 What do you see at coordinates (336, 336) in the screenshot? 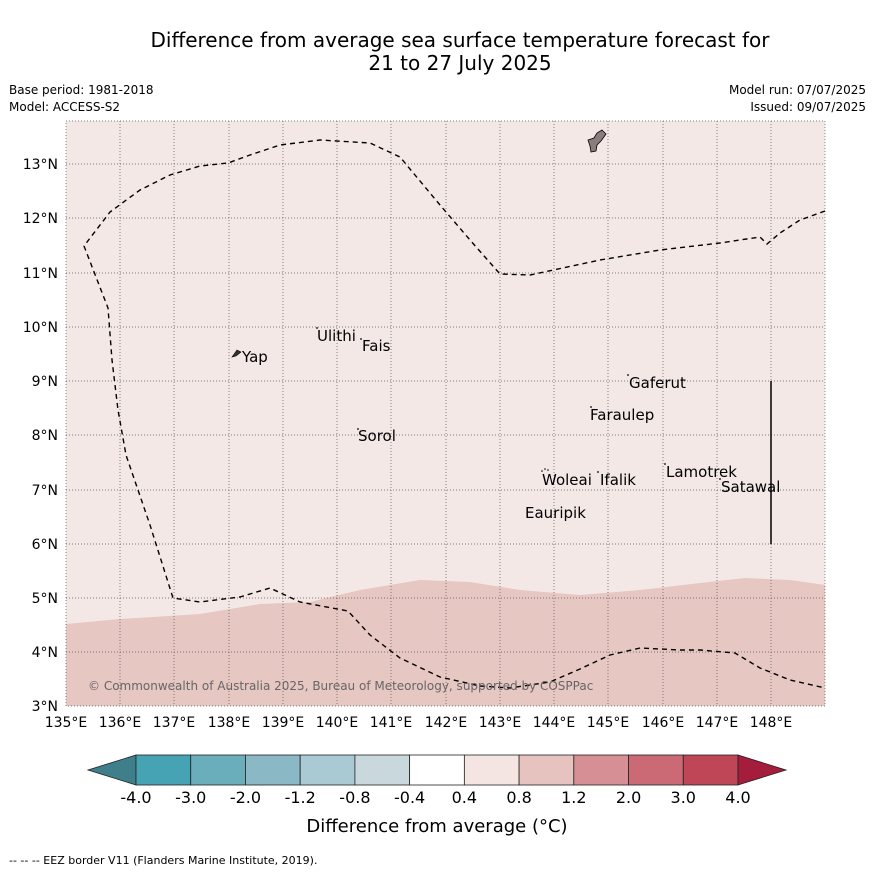
I see `place-label-ulithi: Ulithi` at bounding box center [336, 336].